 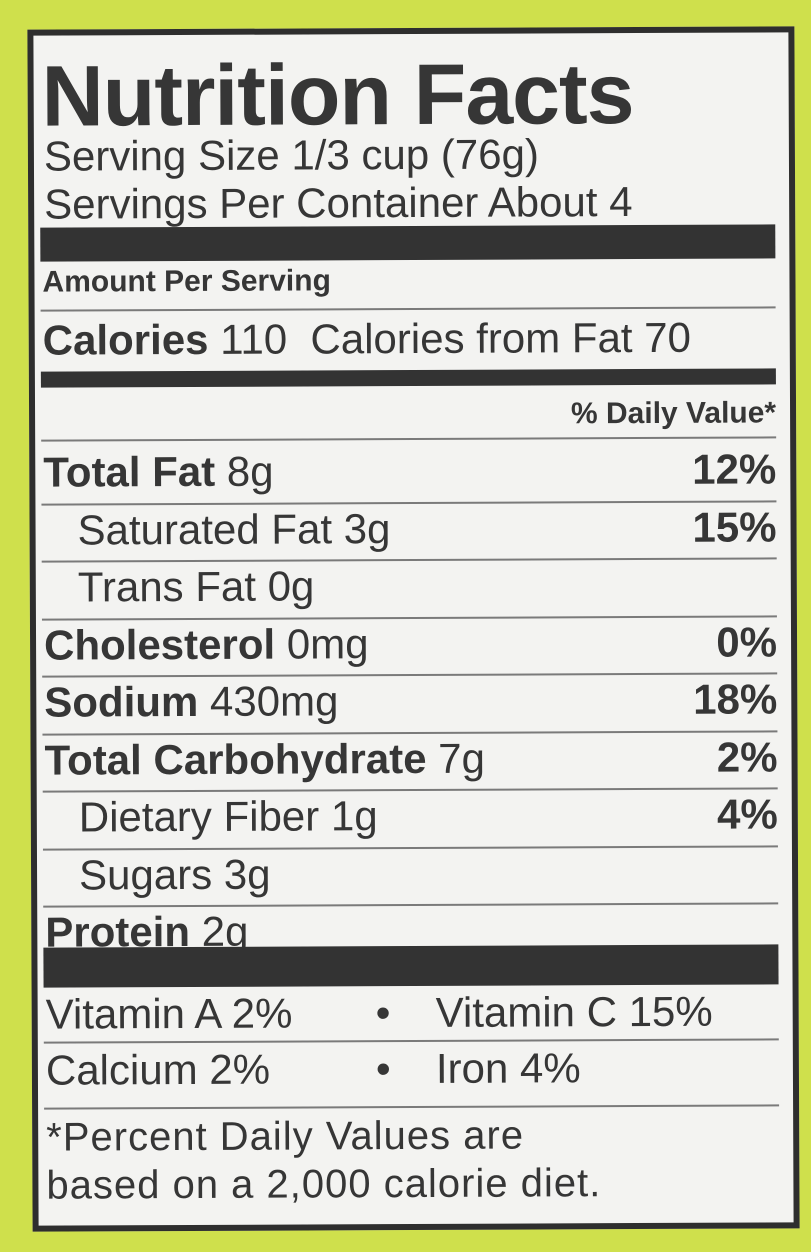 What do you see at coordinates (274, 701) in the screenshot?
I see `nutrient-amount: 430mg` at bounding box center [274, 701].